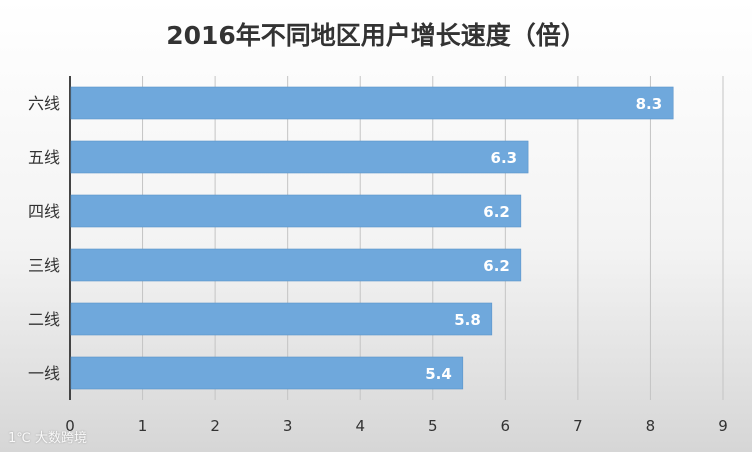 This screenshot has height=452, width=752. What do you see at coordinates (723, 426) in the screenshot?
I see `x-tick-label: 9` at bounding box center [723, 426].